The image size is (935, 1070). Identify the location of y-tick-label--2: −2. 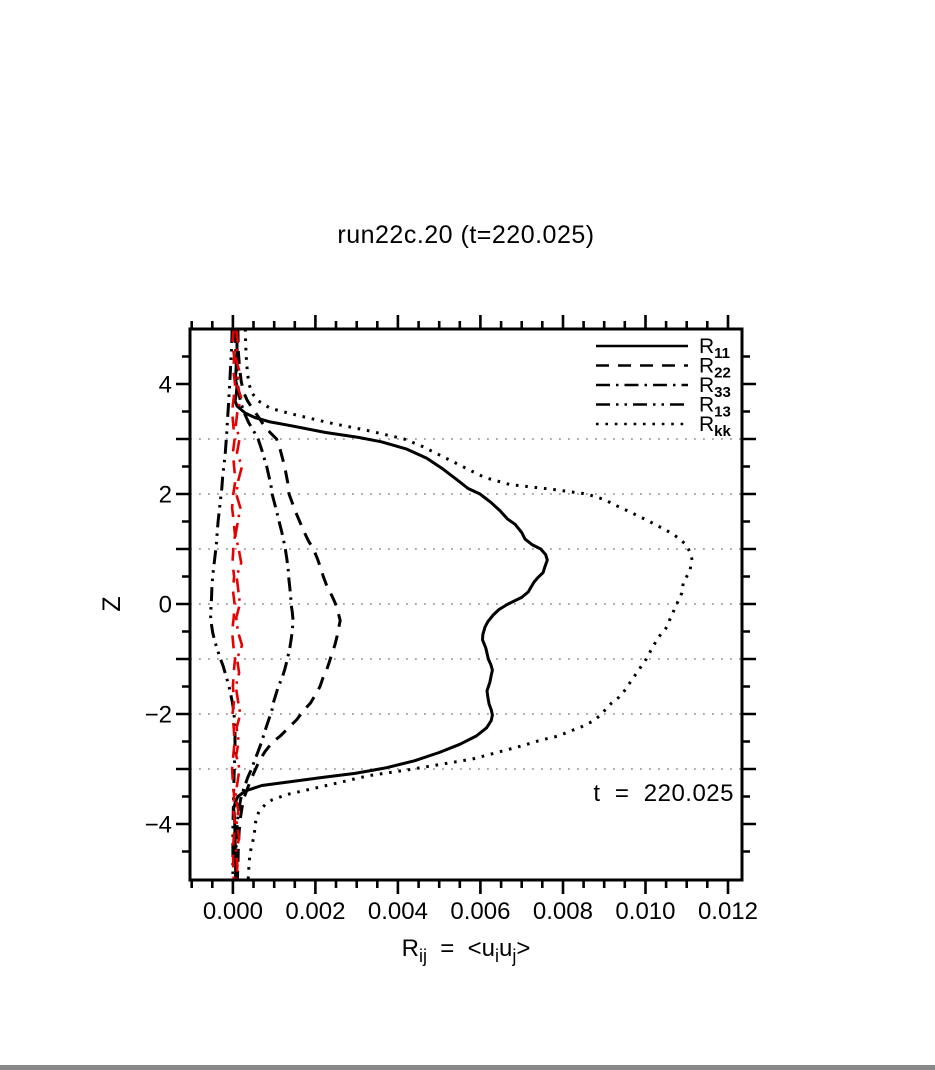
(158, 715).